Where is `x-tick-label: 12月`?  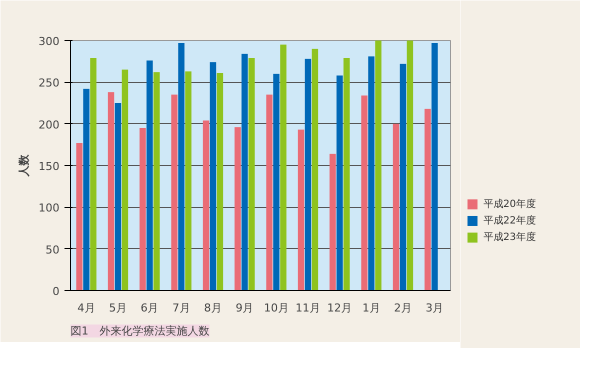
x-tick-label: 12月 is located at coordinates (339, 308).